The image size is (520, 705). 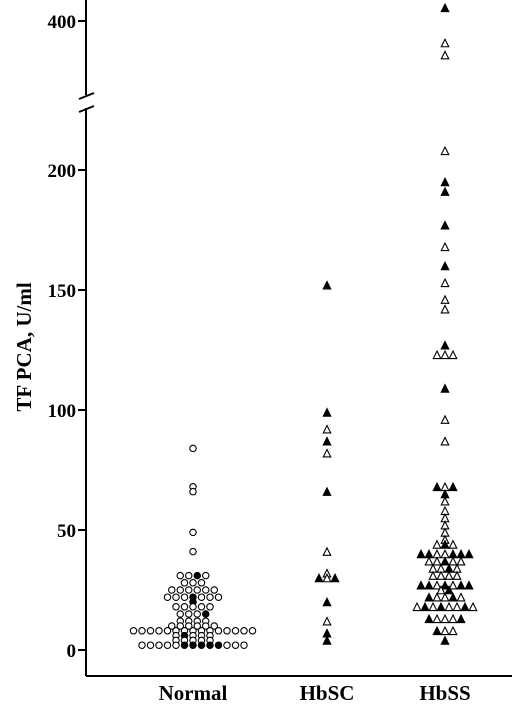 What do you see at coordinates (72, 651) in the screenshot?
I see `y-tick-label: 0` at bounding box center [72, 651].